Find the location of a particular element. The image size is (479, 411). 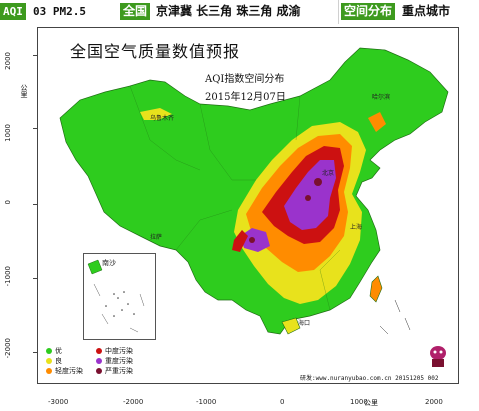

x-tick-label: -1000 is located at coordinates (206, 402).